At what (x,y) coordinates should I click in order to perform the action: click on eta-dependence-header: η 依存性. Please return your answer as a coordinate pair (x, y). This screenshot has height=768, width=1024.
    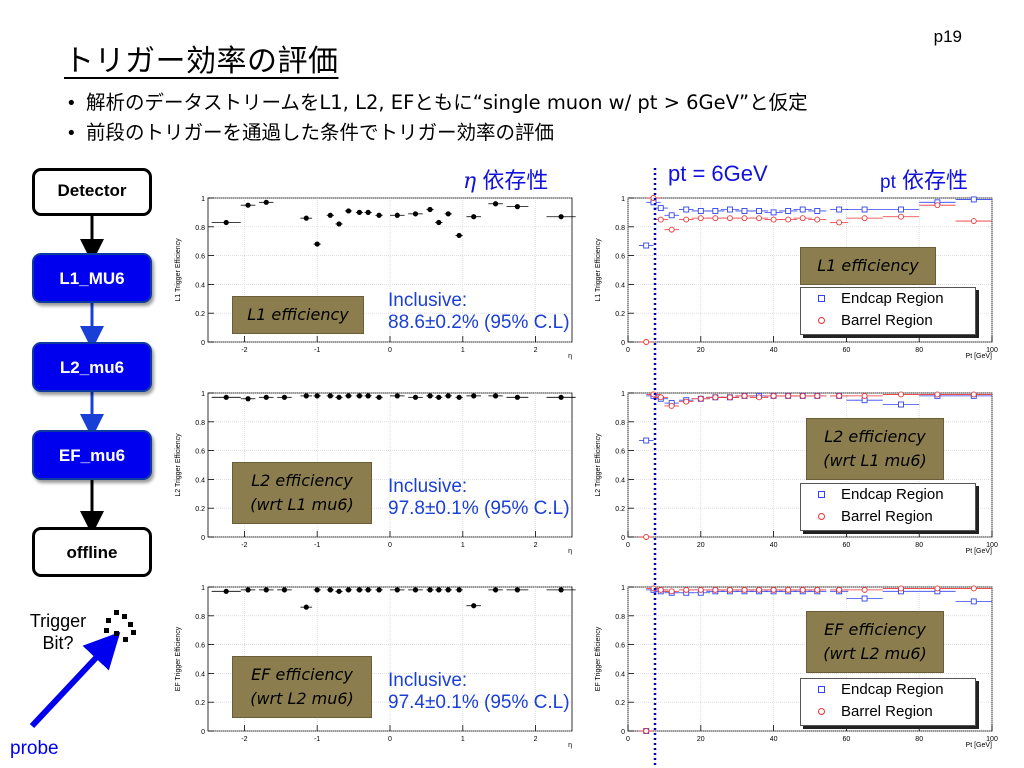
    Looking at the image, I should click on (505, 179).